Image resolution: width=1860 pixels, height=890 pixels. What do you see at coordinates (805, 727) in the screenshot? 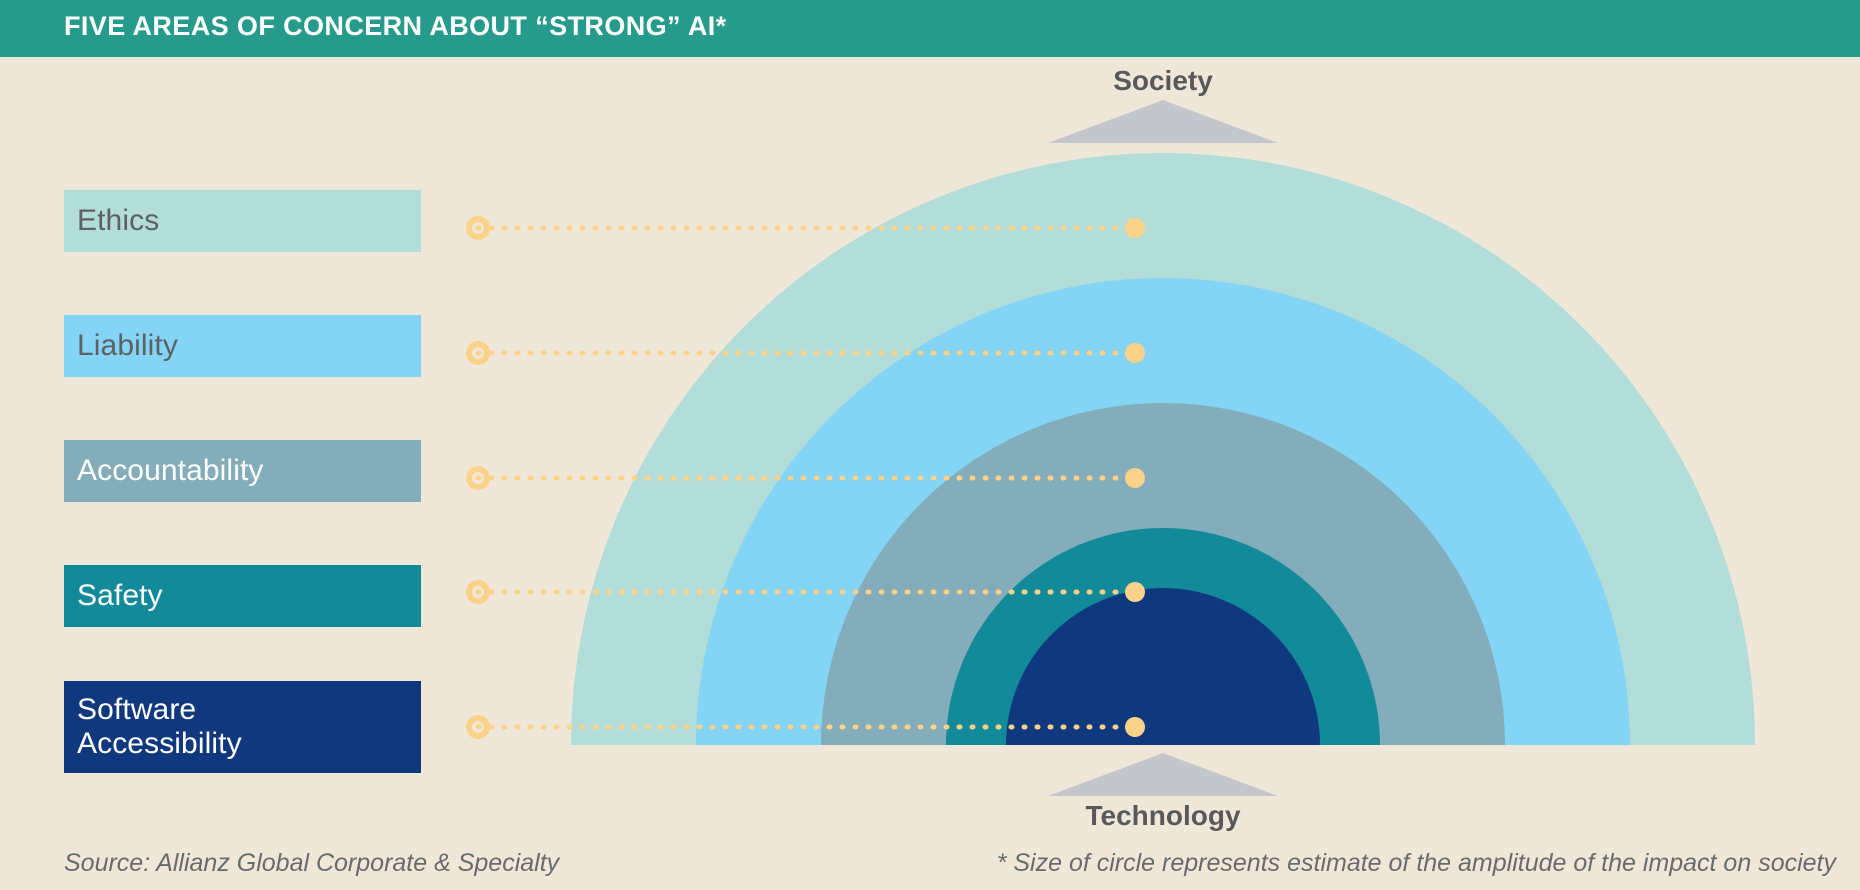
I see `connector-software-accessibility` at bounding box center [805, 727].